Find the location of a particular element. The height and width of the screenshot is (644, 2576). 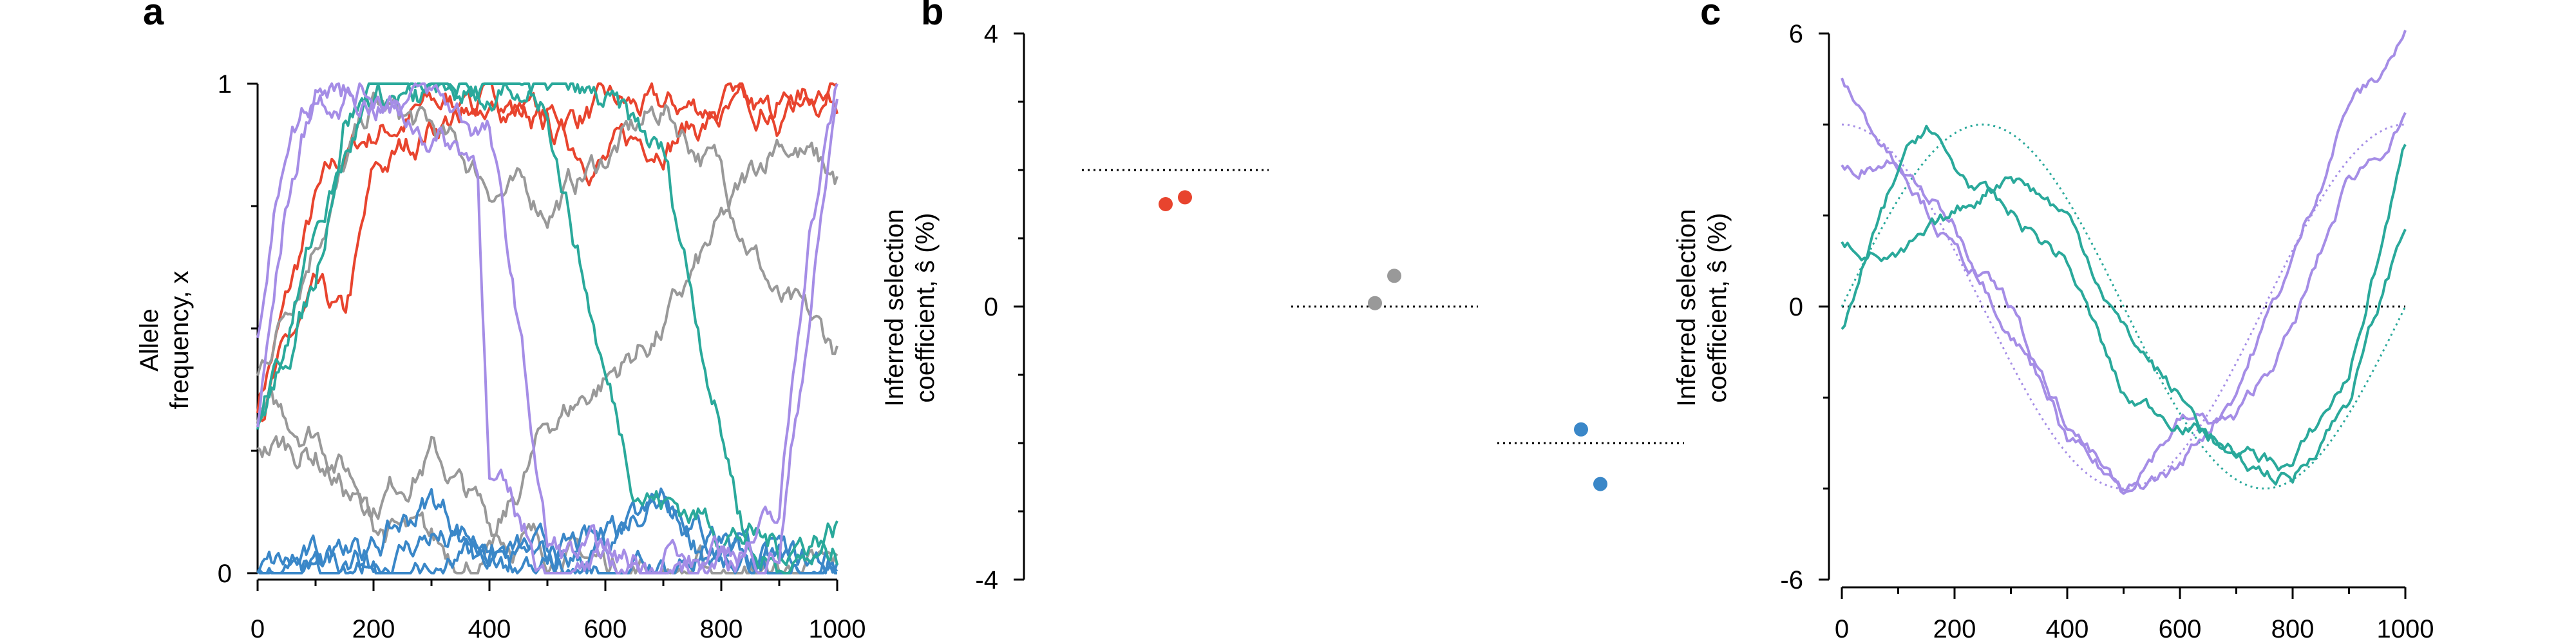

panel-a-y-tick-label: 1 is located at coordinates (225, 84).